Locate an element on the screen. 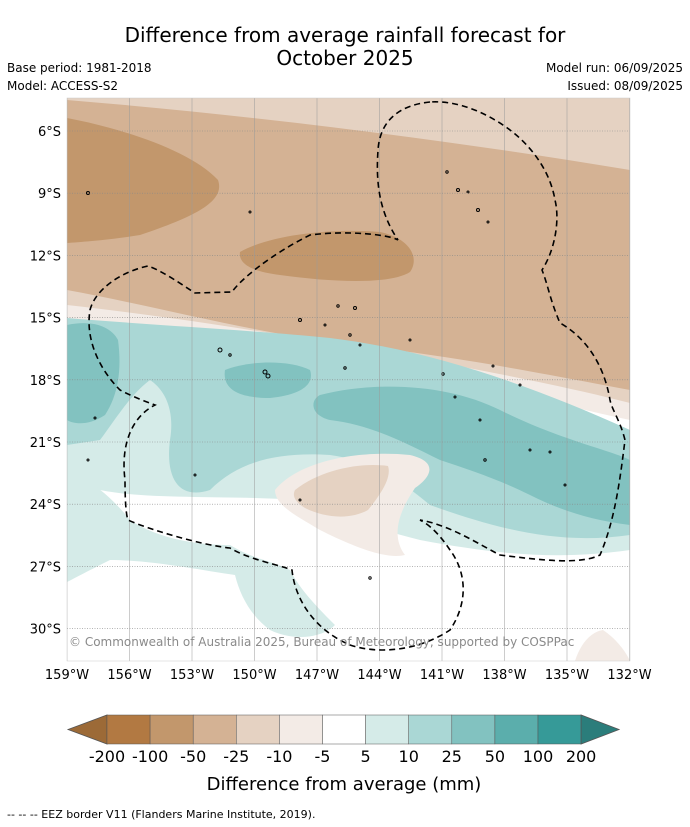 The width and height of the screenshot is (690, 827). model-run: Model run: 06/09/2025 is located at coordinates (614, 68).